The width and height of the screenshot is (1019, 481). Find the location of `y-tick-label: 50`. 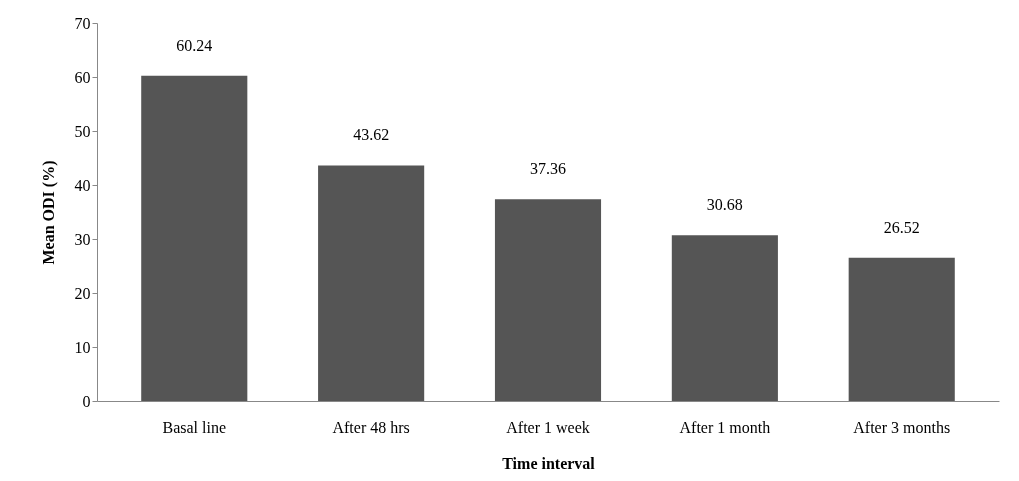

y-tick-label: 50 is located at coordinates (82, 131).